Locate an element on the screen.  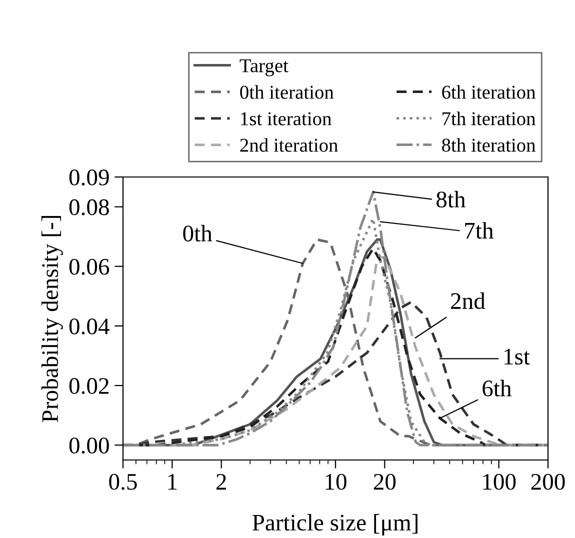
legend-label: 8th iteration is located at coordinates (489, 145).